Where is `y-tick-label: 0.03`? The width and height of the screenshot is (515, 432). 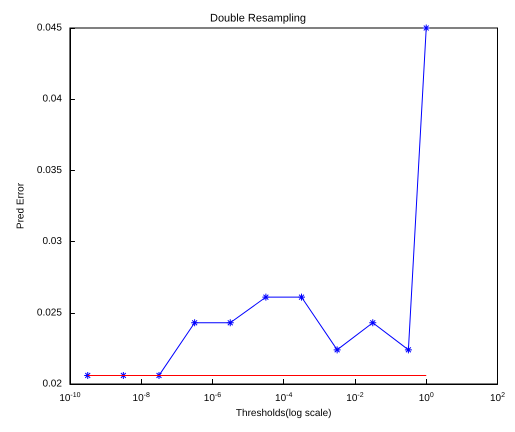 y-tick-label: 0.03 is located at coordinates (52, 242).